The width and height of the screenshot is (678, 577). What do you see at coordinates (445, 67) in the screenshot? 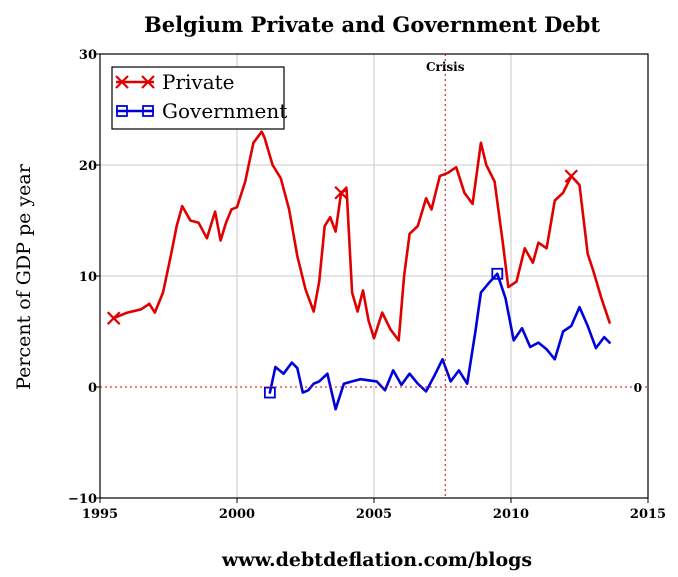
I see `crisis-label: Crisis` at bounding box center [445, 67].